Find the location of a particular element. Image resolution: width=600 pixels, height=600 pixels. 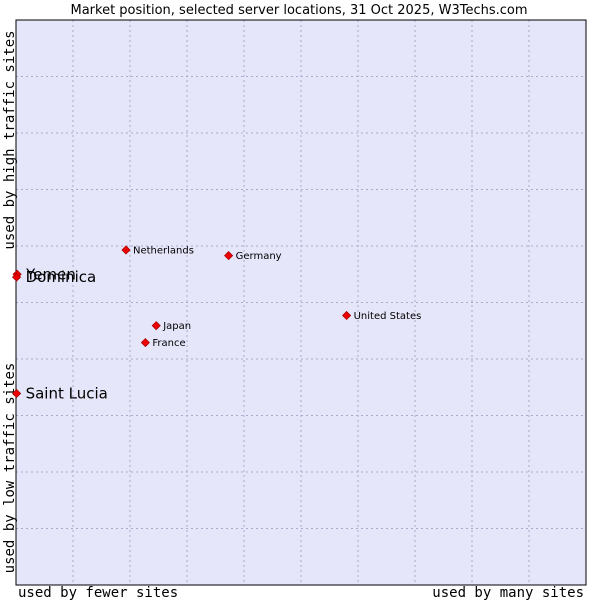

point-label-yemen: Yemen is located at coordinates (50, 274).